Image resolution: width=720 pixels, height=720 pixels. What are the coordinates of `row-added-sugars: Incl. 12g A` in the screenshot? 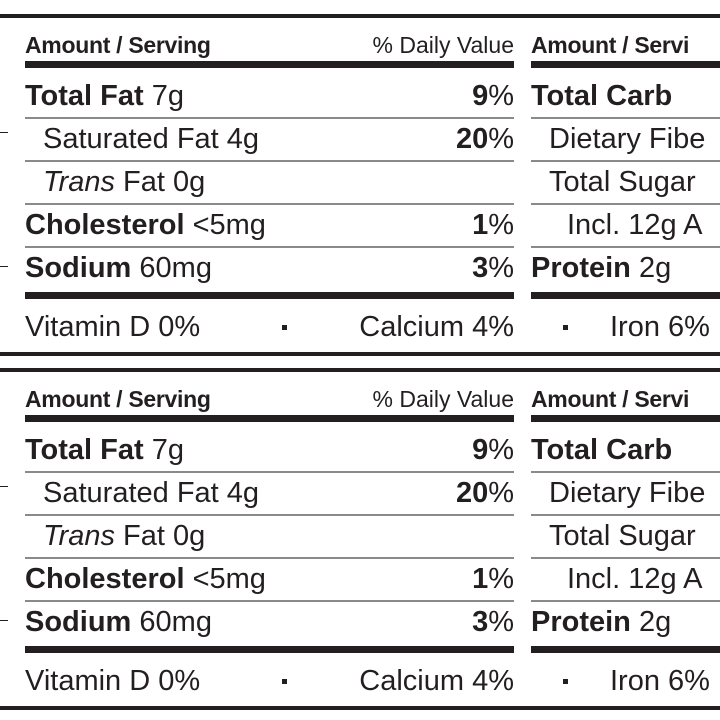 It's located at (625, 225).